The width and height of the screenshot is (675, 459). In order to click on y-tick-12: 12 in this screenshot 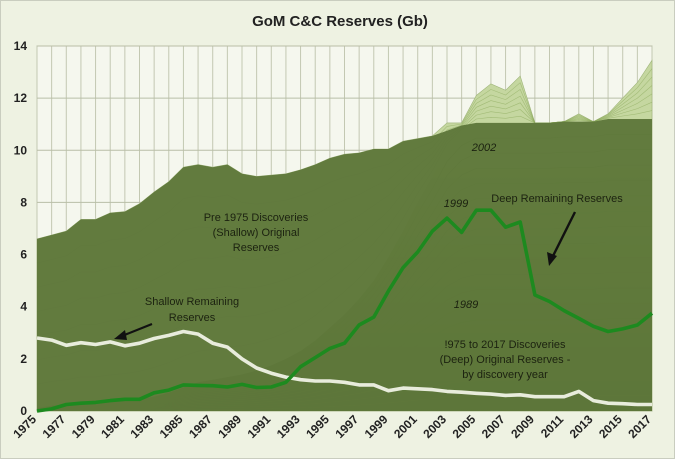, I will do `click(21, 98)`.